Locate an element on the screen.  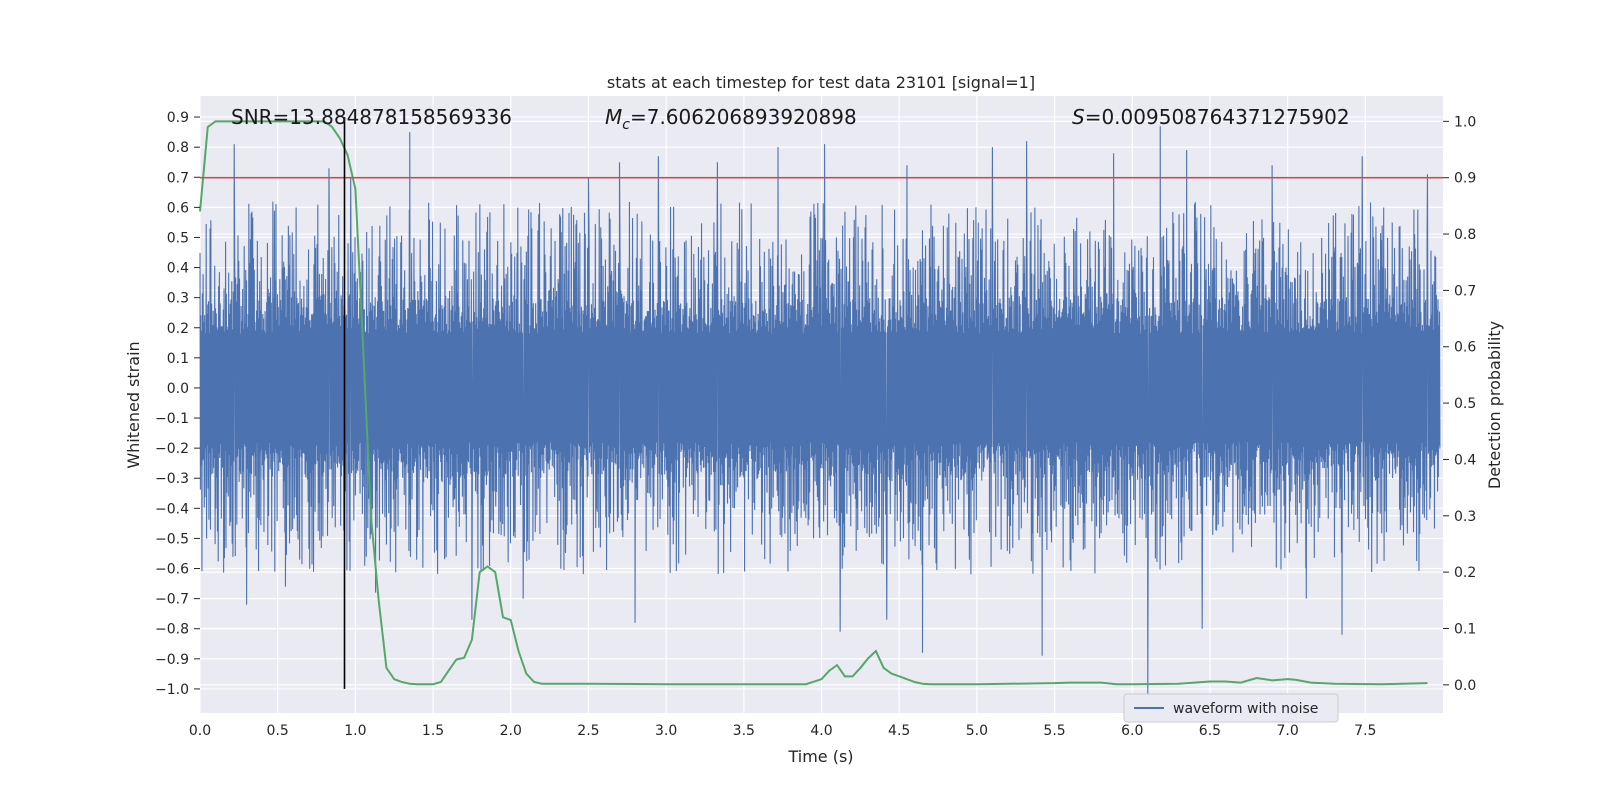
y-left-tick-label: 0.8 is located at coordinates (178, 148).